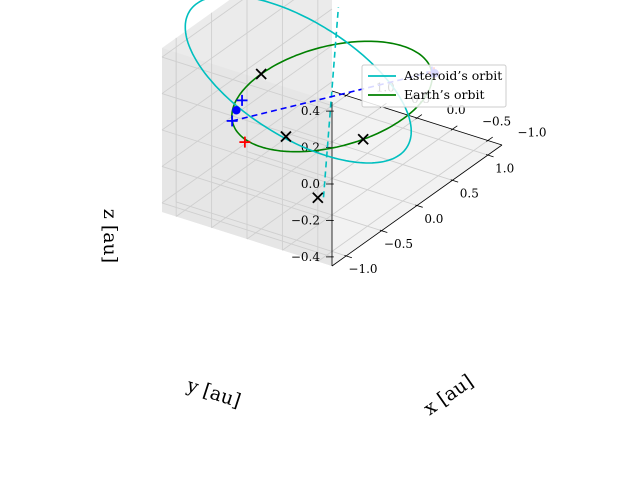 Image resolution: width=640 pixels, height=480 pixels. What do you see at coordinates (433, 219) in the screenshot?
I see `x-tick-label: 0.0` at bounding box center [433, 219].